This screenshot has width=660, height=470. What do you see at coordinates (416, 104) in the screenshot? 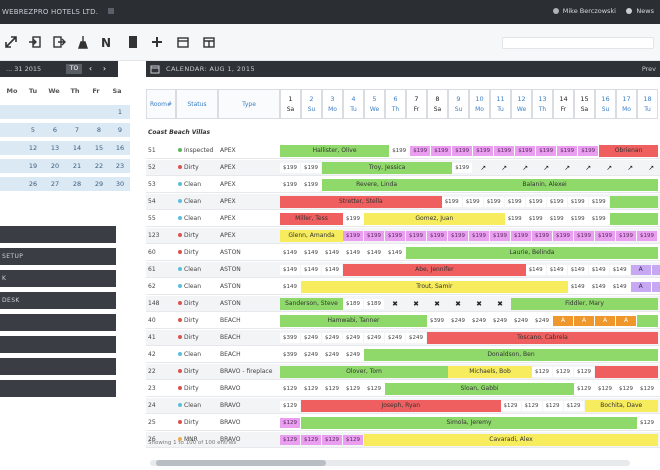
I see `day-header: 7 Fr` at bounding box center [416, 104].